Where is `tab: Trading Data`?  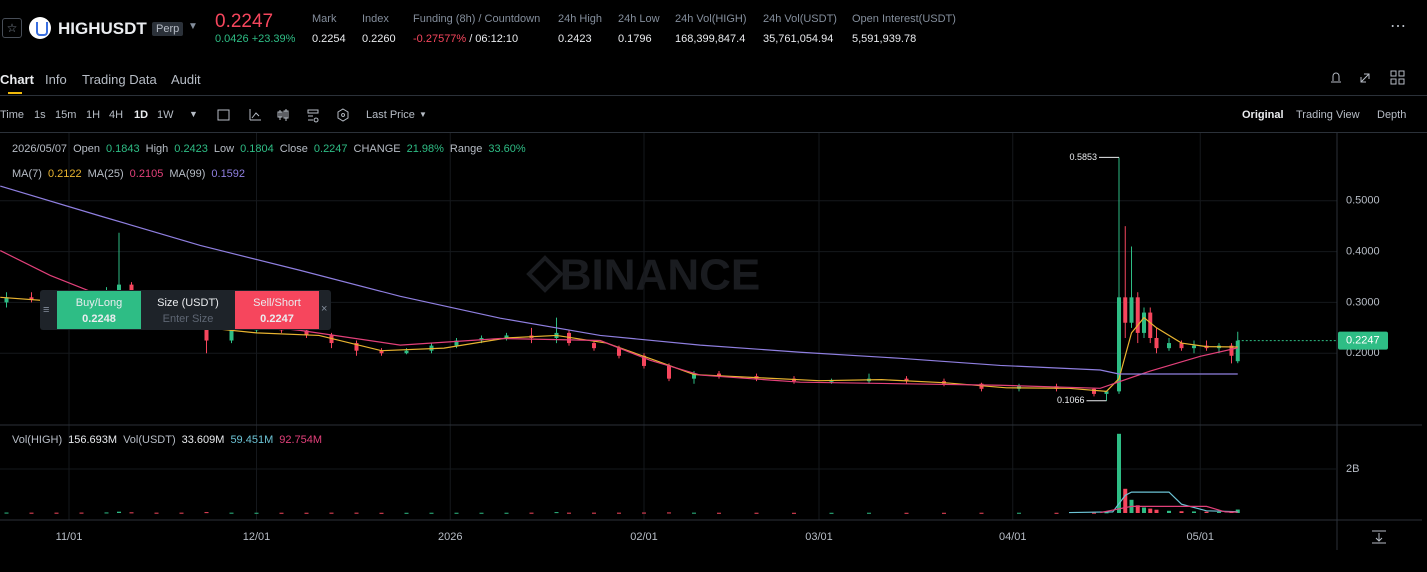 tab: Trading Data is located at coordinates (119, 79).